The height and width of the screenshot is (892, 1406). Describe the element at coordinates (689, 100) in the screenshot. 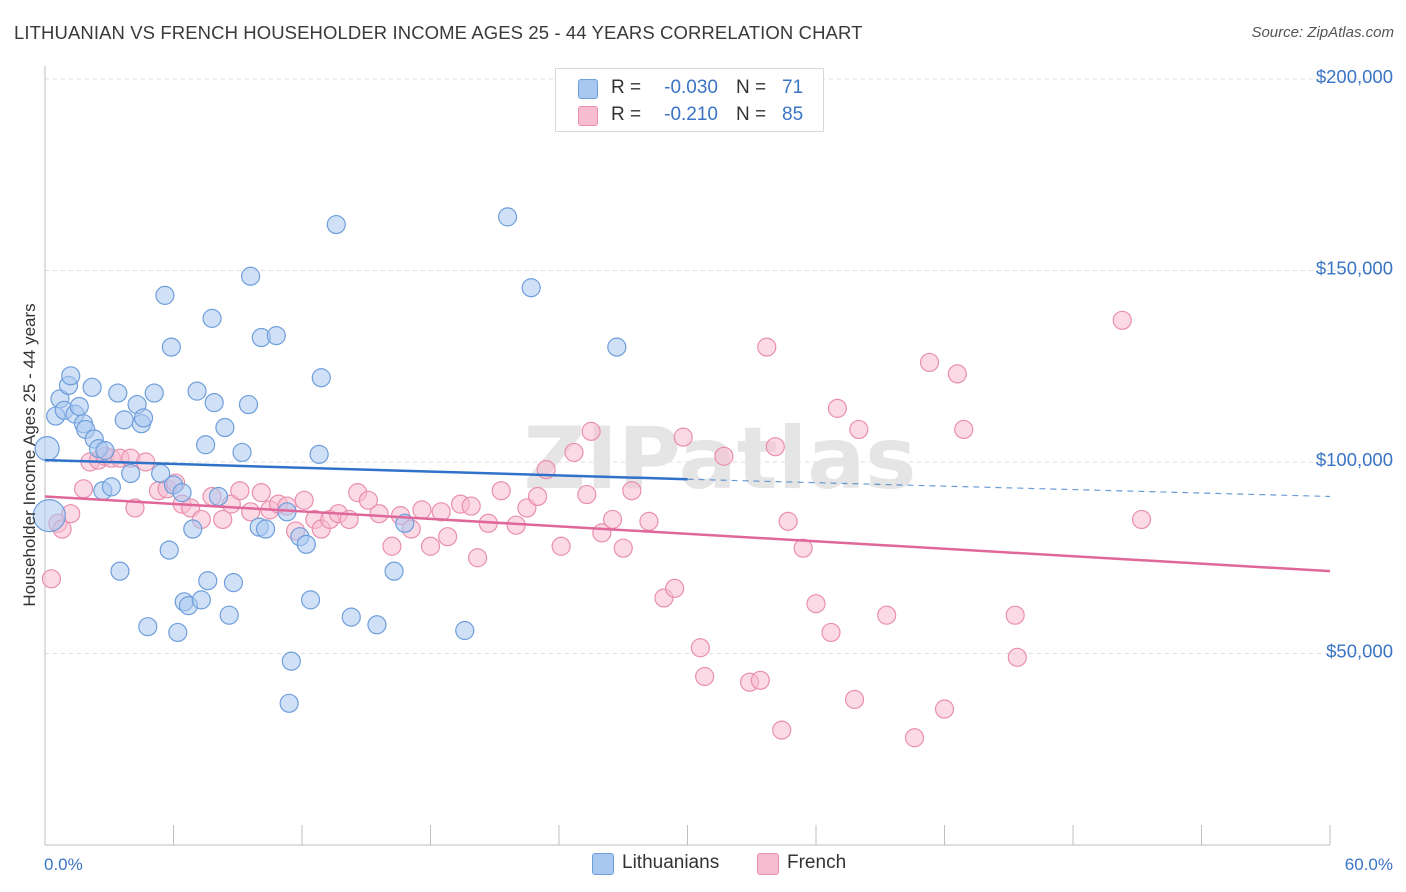

I see `legend: R = -0.030 N = 71 R = -0.210 N = 85` at that location.